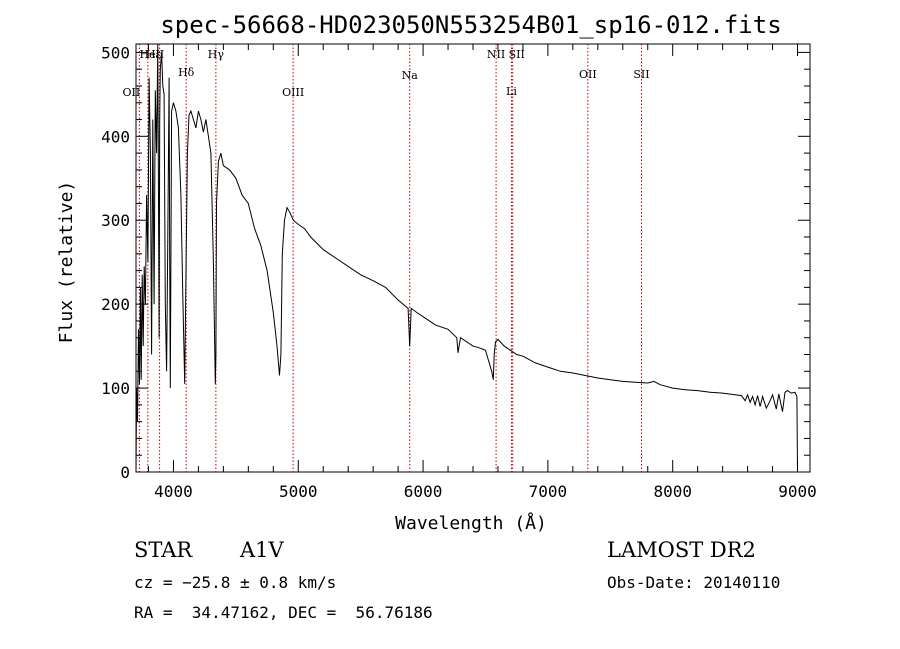 The height and width of the screenshot is (649, 900). I want to click on coordinates: RA = 34.47162, DEC = 56.76186, so click(283, 612).